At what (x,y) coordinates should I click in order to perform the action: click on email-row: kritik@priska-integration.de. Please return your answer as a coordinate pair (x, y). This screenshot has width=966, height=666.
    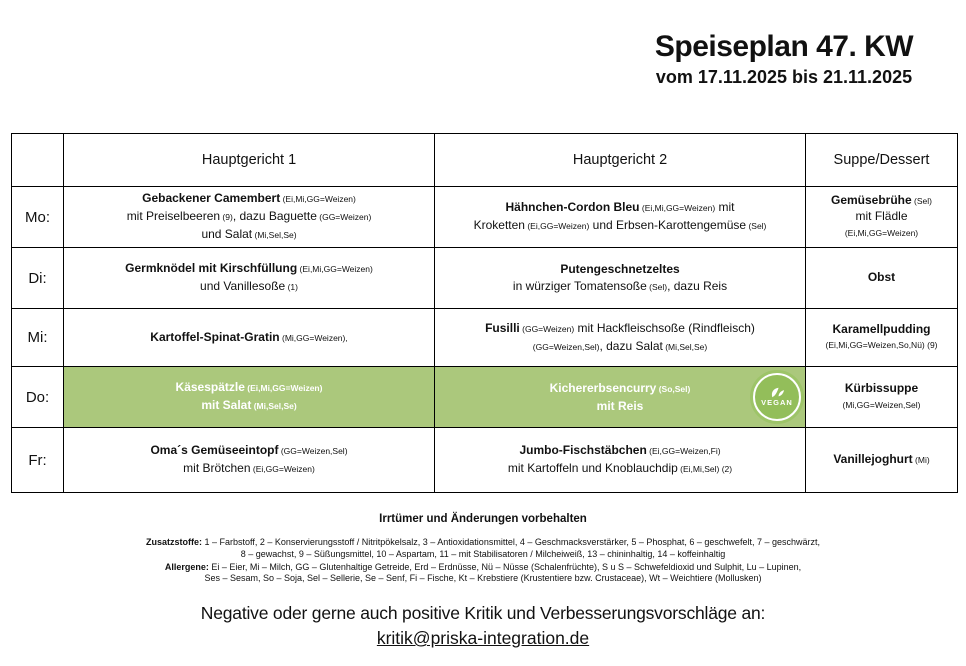
    Looking at the image, I should click on (483, 638).